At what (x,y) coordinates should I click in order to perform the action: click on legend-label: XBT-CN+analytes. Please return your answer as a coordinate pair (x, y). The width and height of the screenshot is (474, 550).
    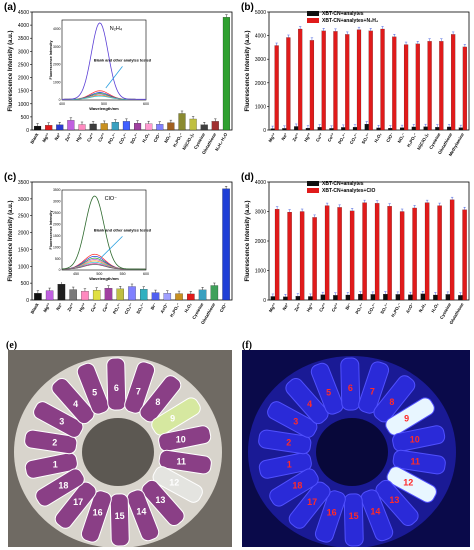
    Looking at the image, I should click on (343, 14).